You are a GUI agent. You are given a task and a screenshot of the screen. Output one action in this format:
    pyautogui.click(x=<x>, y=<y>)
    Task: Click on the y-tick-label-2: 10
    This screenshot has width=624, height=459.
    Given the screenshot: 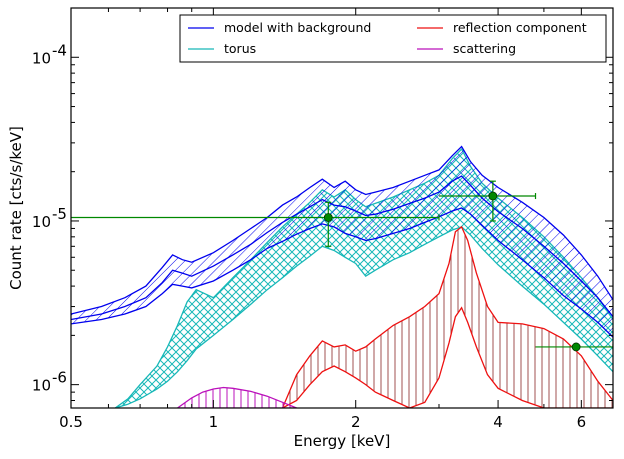 What is the action you would take?
    pyautogui.click(x=41, y=58)
    